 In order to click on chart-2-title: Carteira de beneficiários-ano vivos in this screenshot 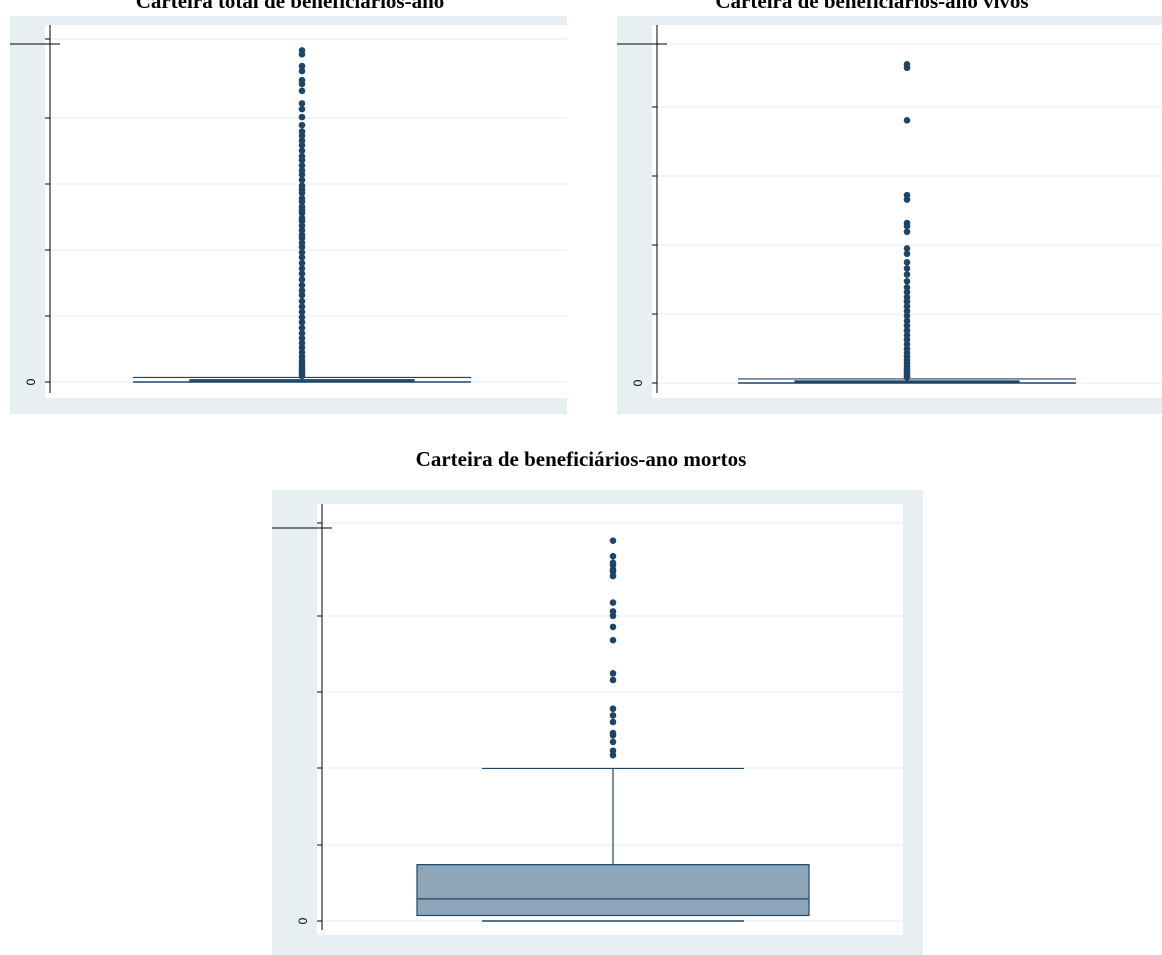, I will do `click(872, 6)`.